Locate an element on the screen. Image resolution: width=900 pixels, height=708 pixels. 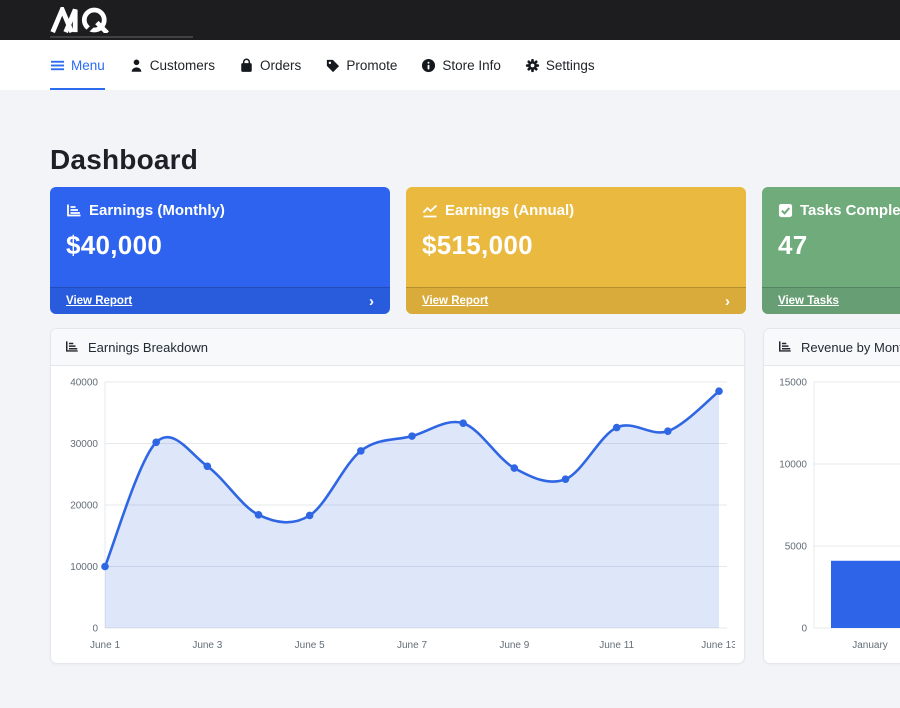
revenue-by-month-chart: 0 5000 10000 15000 January is located at coordinates (839, 514).